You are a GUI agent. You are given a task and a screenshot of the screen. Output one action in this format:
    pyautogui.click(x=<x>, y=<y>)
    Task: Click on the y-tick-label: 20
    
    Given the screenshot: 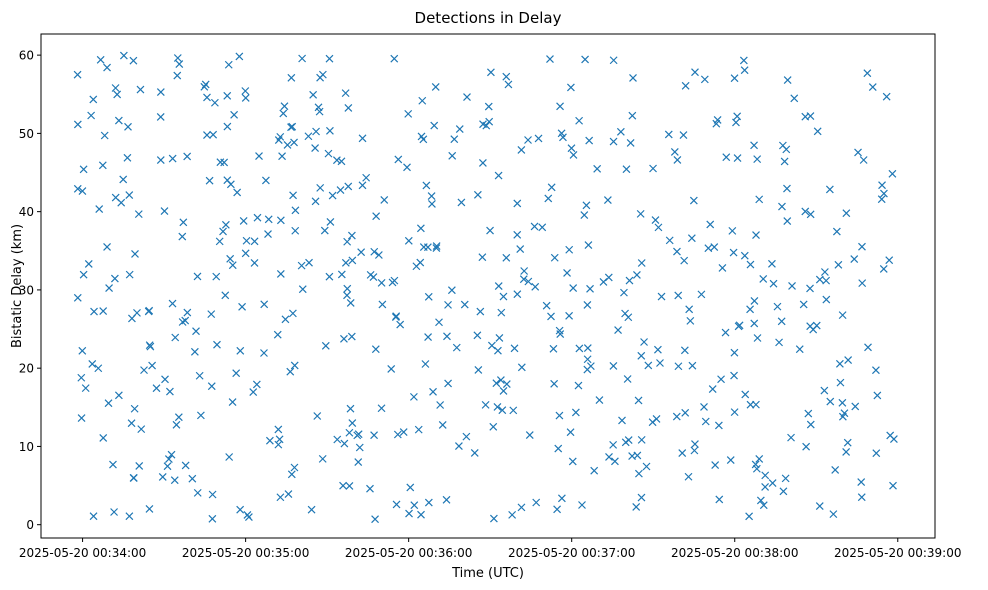 What is the action you would take?
    pyautogui.click(x=26, y=369)
    